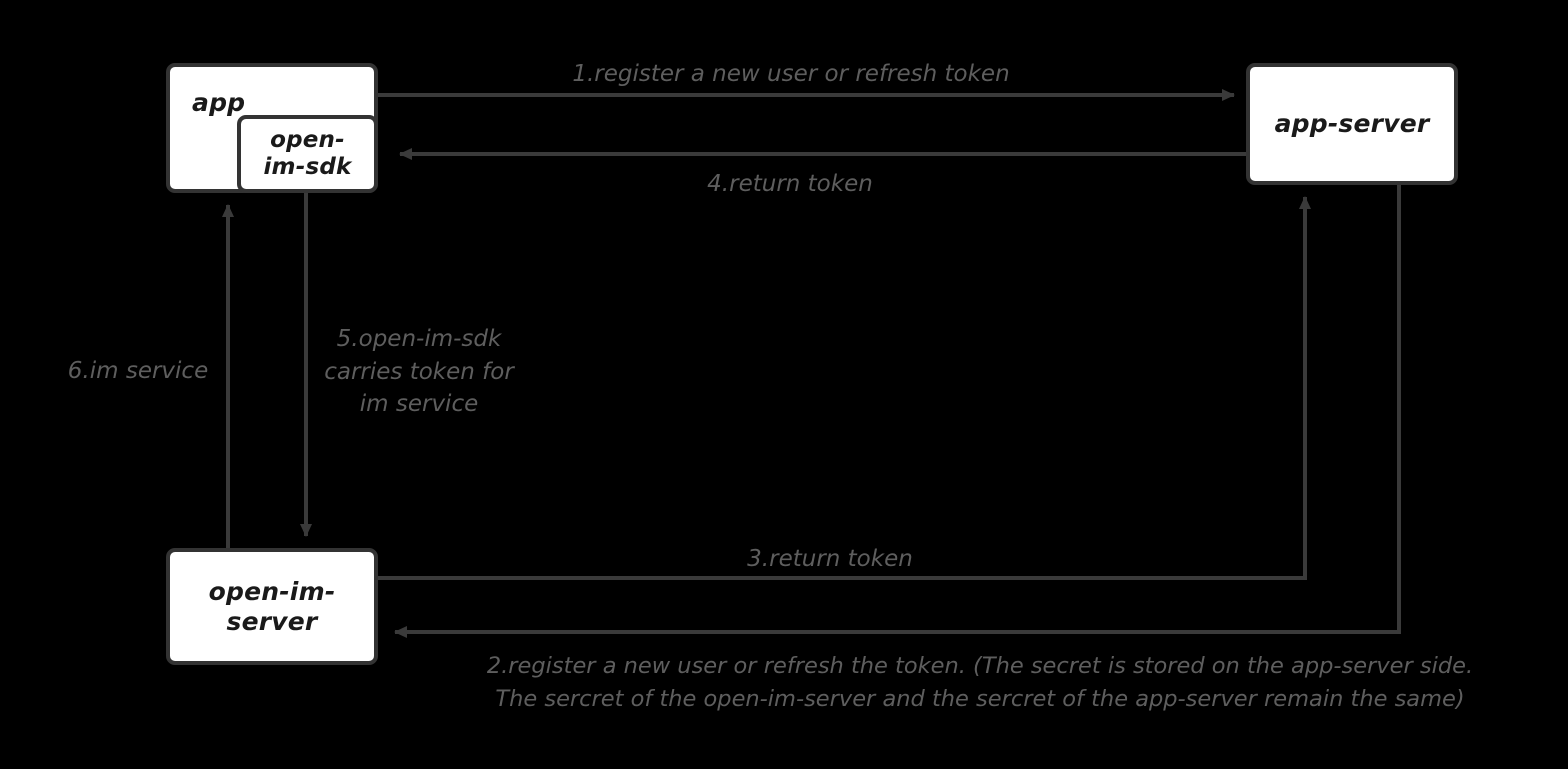  What do you see at coordinates (138, 371) in the screenshot?
I see `edge-label-6: 6.im service` at bounding box center [138, 371].